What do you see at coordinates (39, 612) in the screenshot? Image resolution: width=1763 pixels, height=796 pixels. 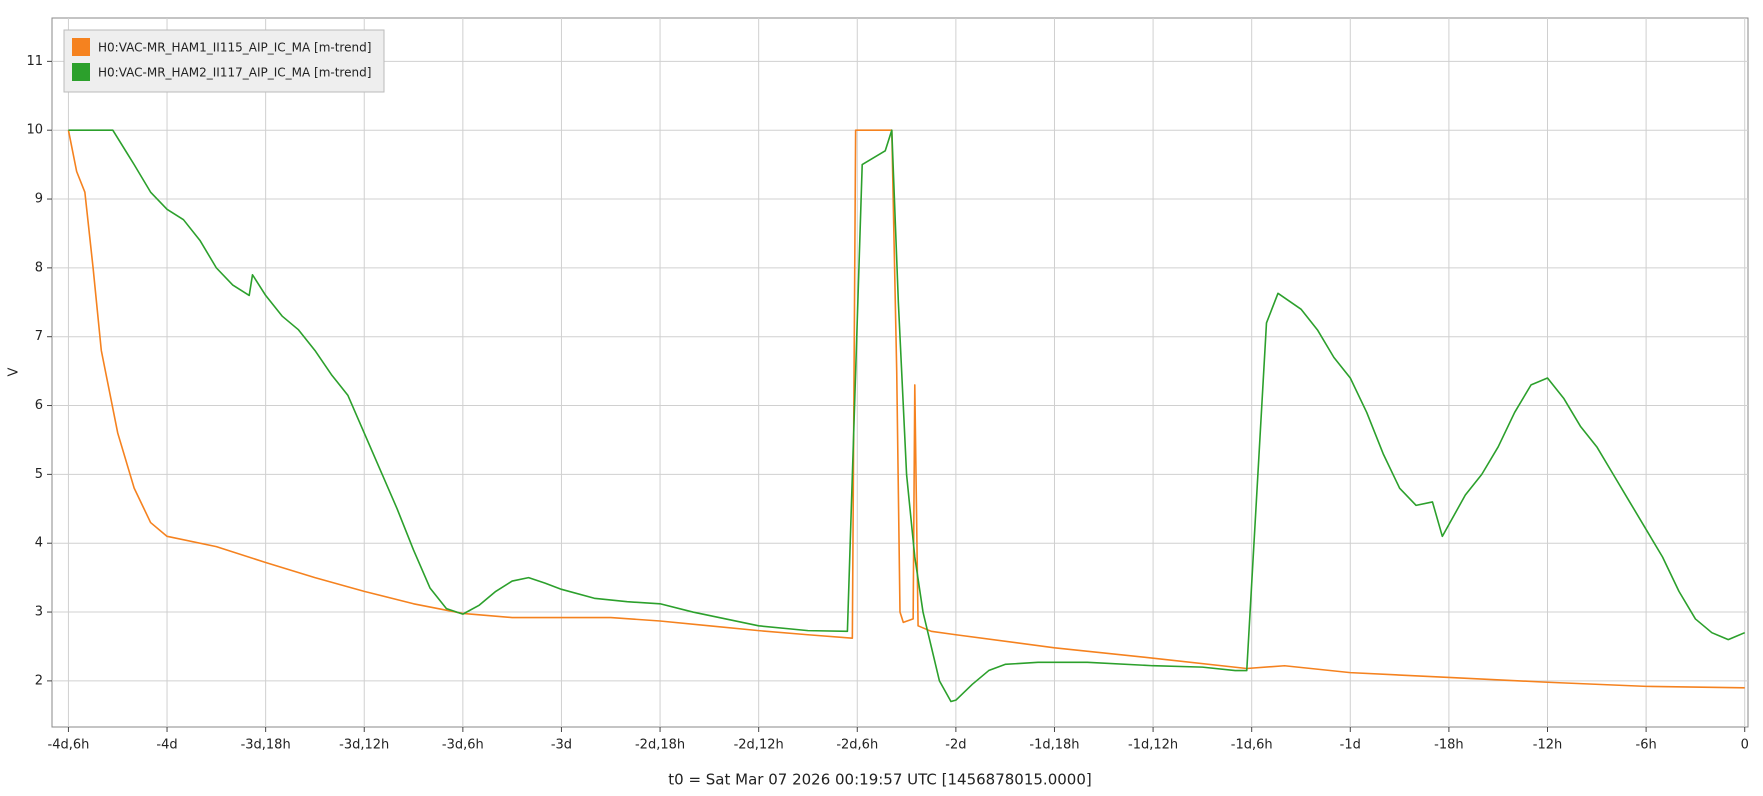 I see `y-tick-label: 3` at bounding box center [39, 612].